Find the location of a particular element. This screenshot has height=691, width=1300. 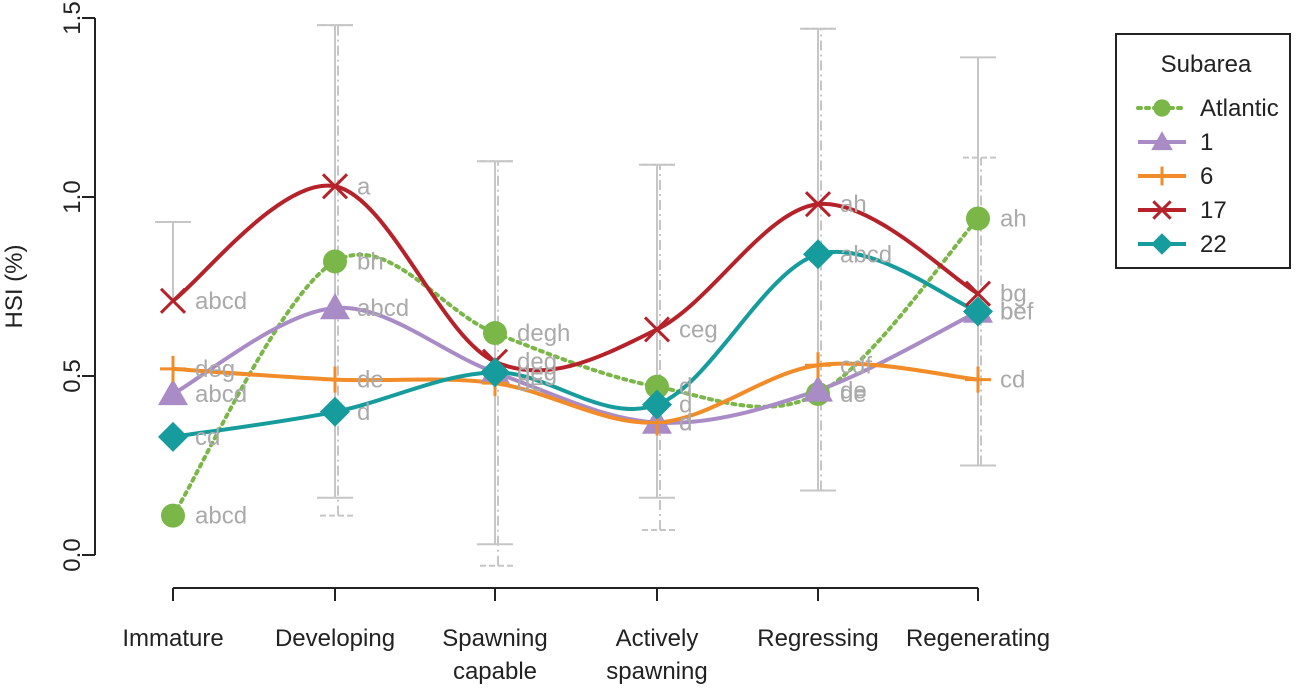

group-label-atlantic: d is located at coordinates (685, 387).